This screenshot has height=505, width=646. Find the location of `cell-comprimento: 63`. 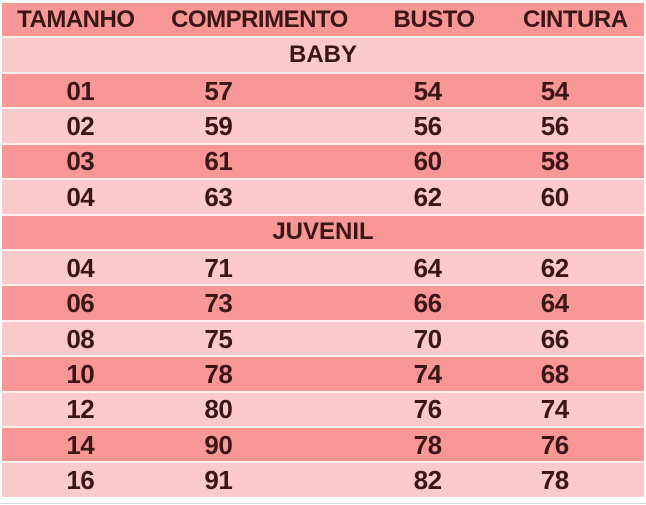

cell-comprimento: 63 is located at coordinates (218, 196).